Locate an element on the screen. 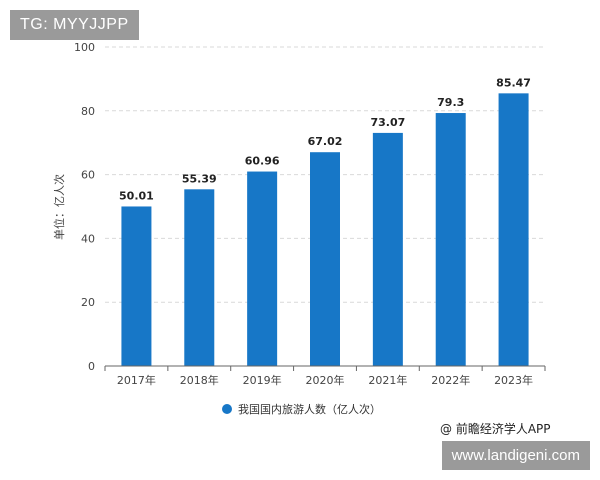 This screenshot has width=600, height=480. y-tick-label: 100 is located at coordinates (84, 47).